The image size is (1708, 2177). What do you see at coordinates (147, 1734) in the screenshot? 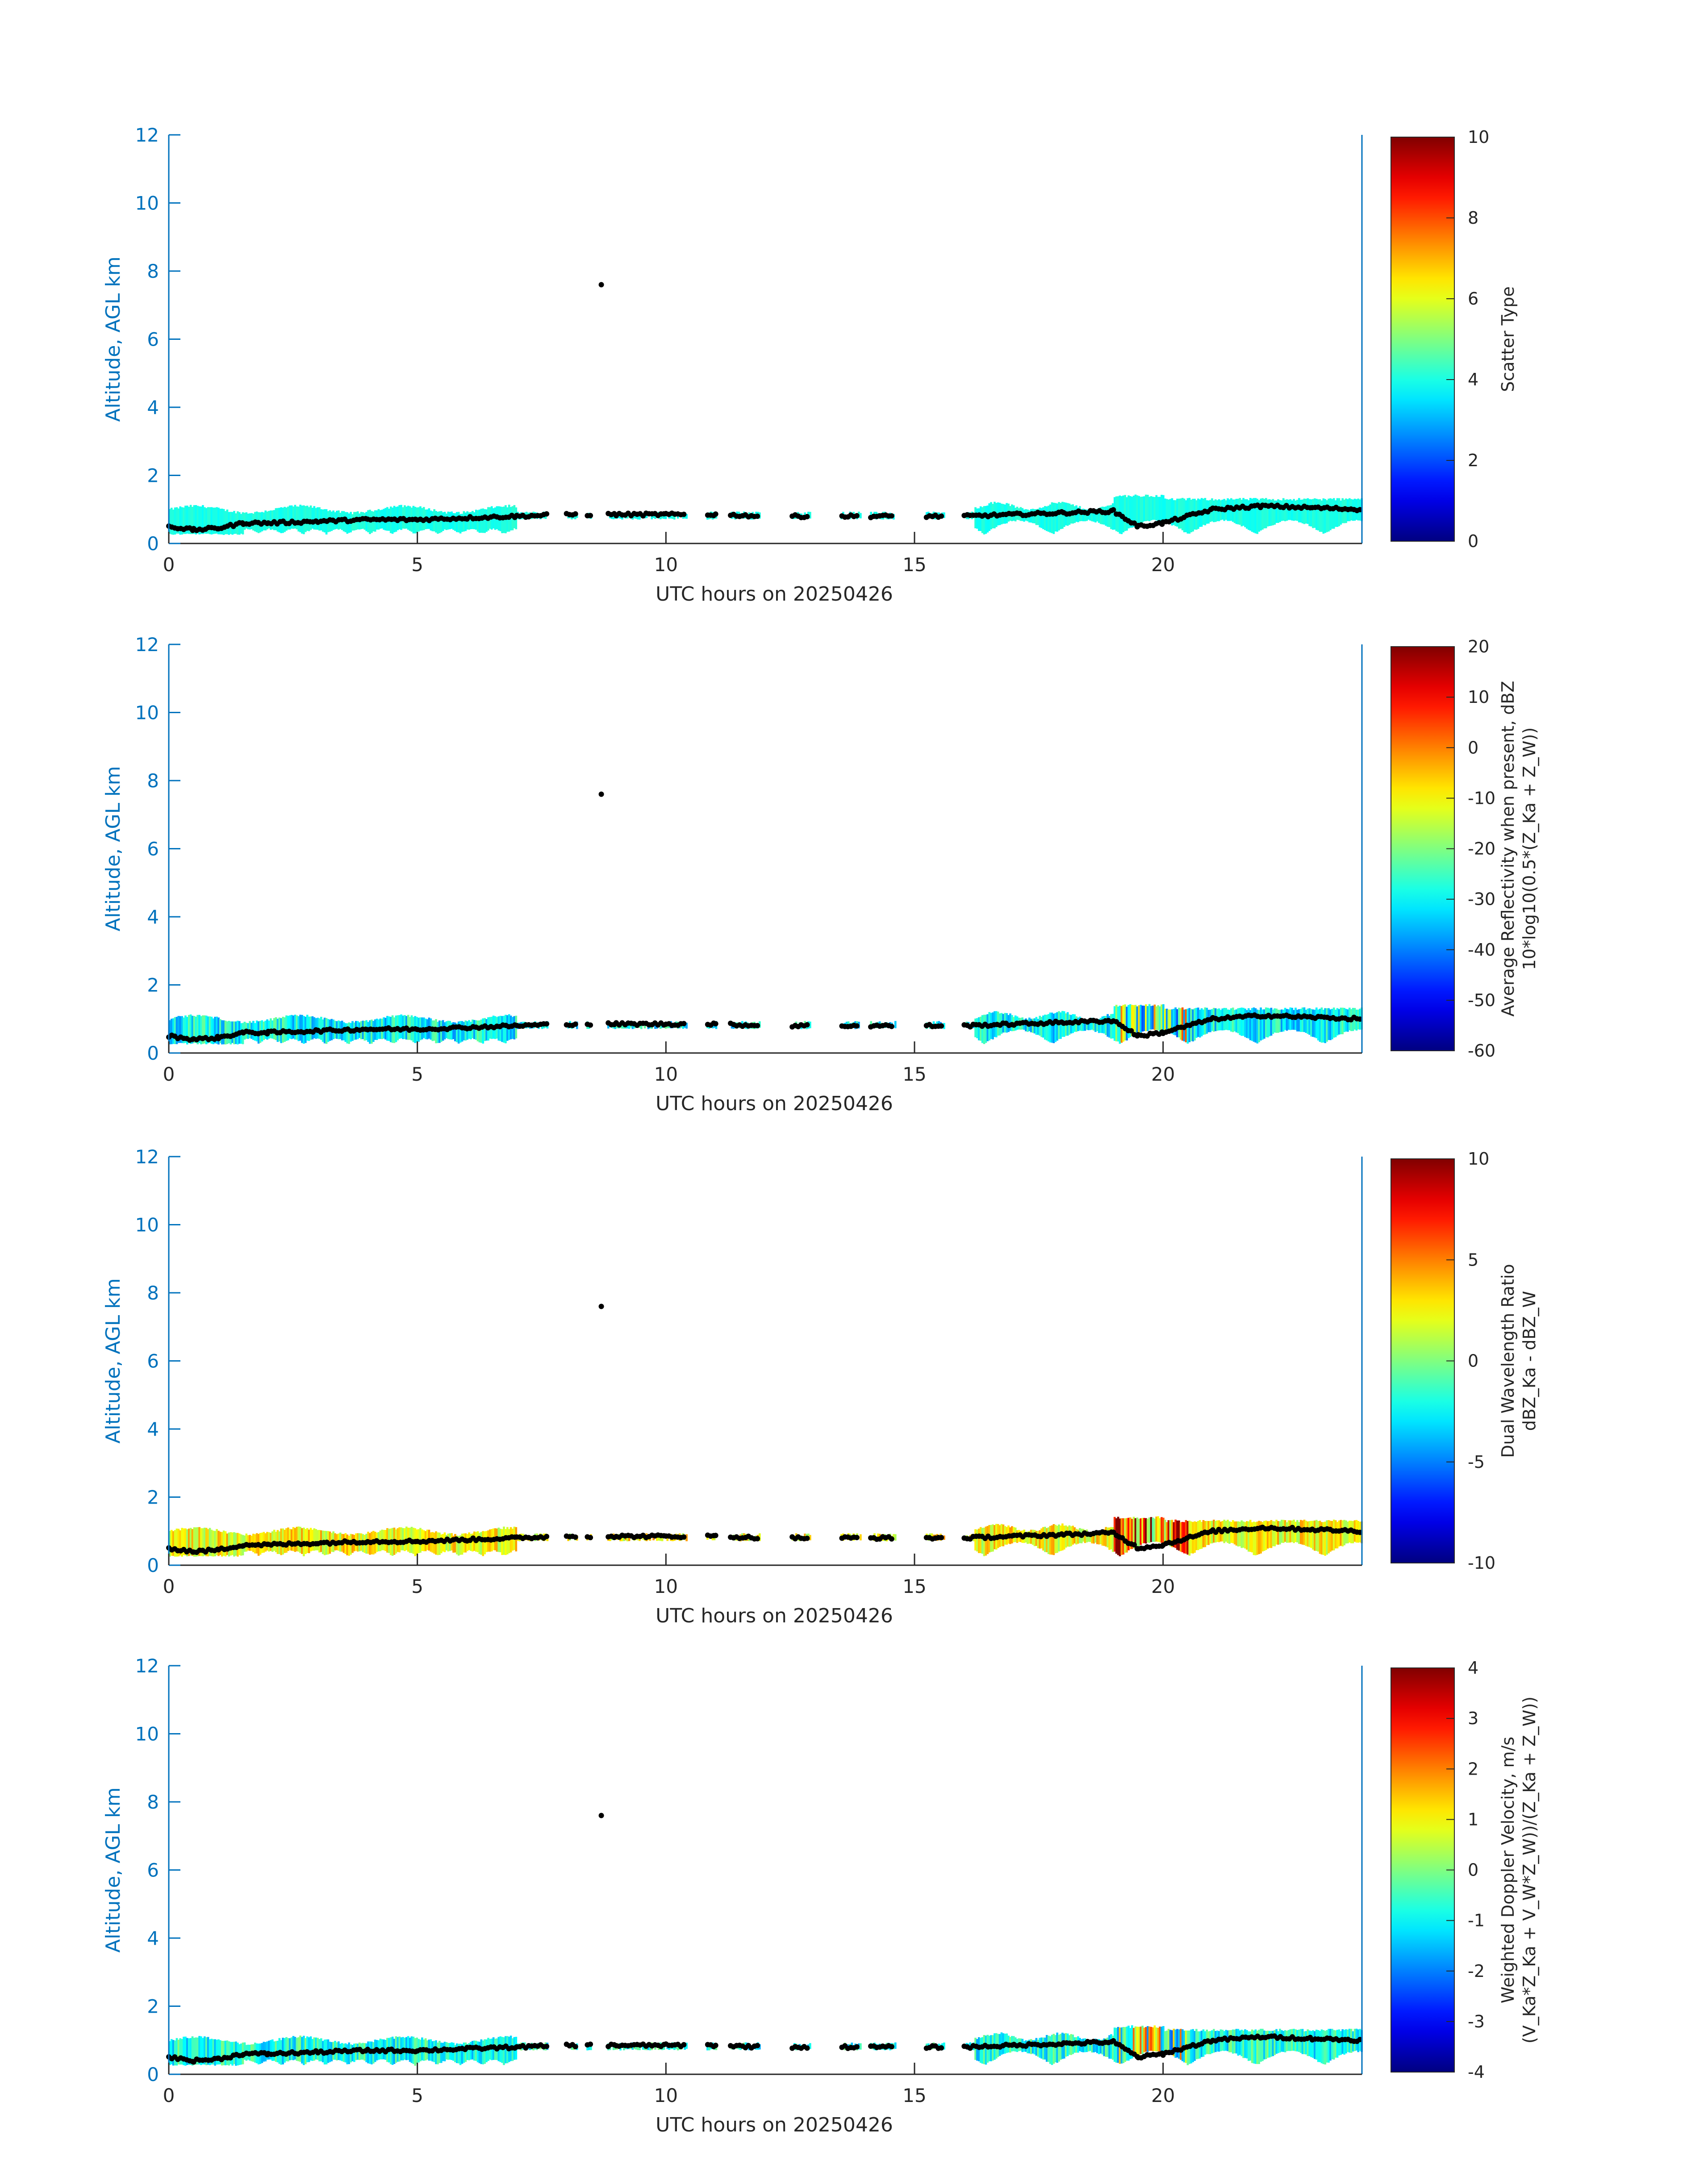
I see `y-tick-label: 10` at bounding box center [147, 1734].